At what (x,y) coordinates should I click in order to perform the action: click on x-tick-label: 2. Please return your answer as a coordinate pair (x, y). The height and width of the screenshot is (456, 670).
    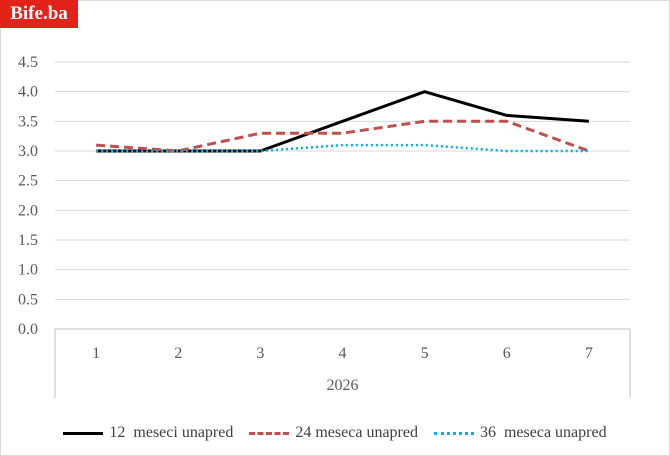
    Looking at the image, I should click on (178, 353).